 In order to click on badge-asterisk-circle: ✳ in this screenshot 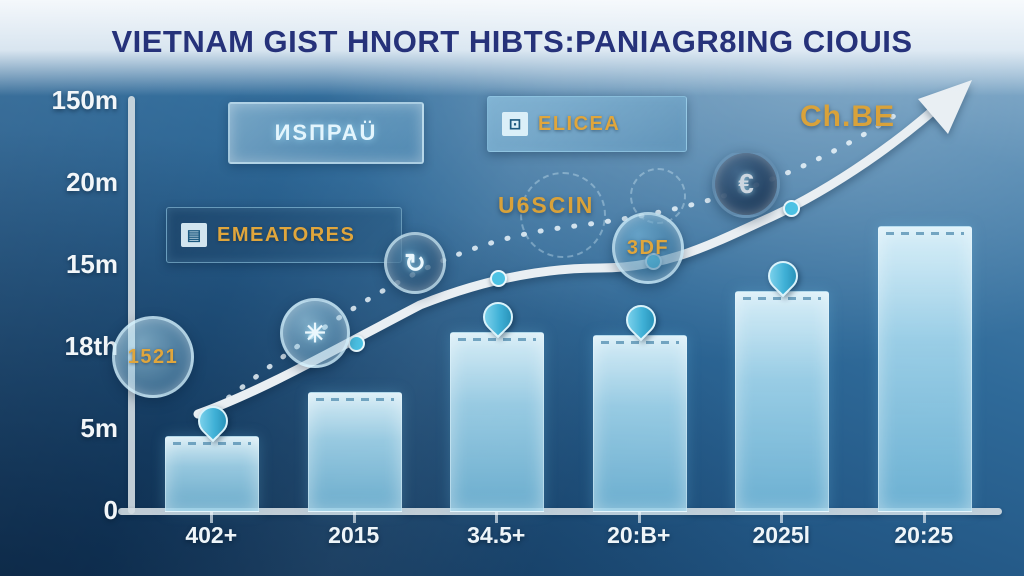, I will do `click(315, 333)`.